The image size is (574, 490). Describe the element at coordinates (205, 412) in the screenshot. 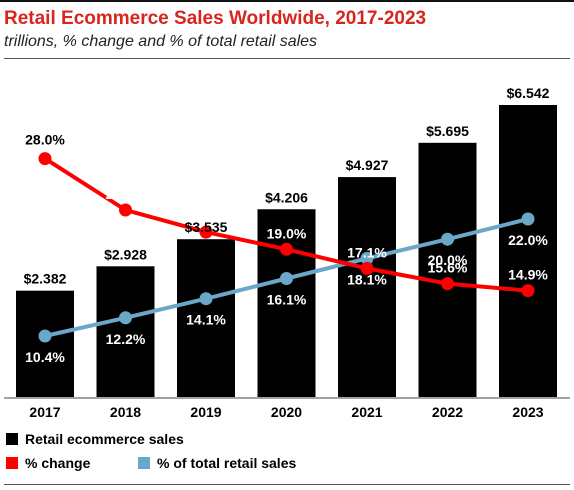

I see `x-tick-2019: 2019` at that location.